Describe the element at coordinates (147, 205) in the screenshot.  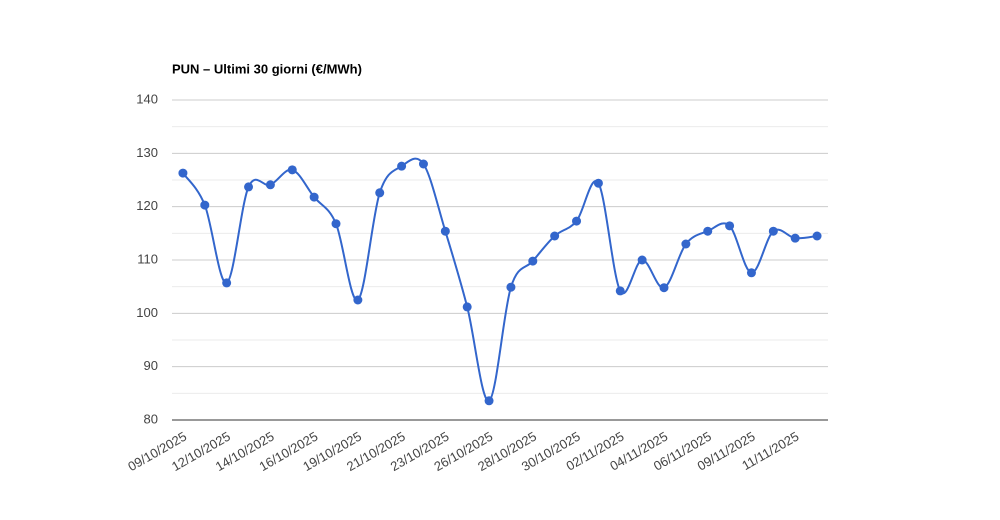
I see `y-tick-label: 120` at that location.